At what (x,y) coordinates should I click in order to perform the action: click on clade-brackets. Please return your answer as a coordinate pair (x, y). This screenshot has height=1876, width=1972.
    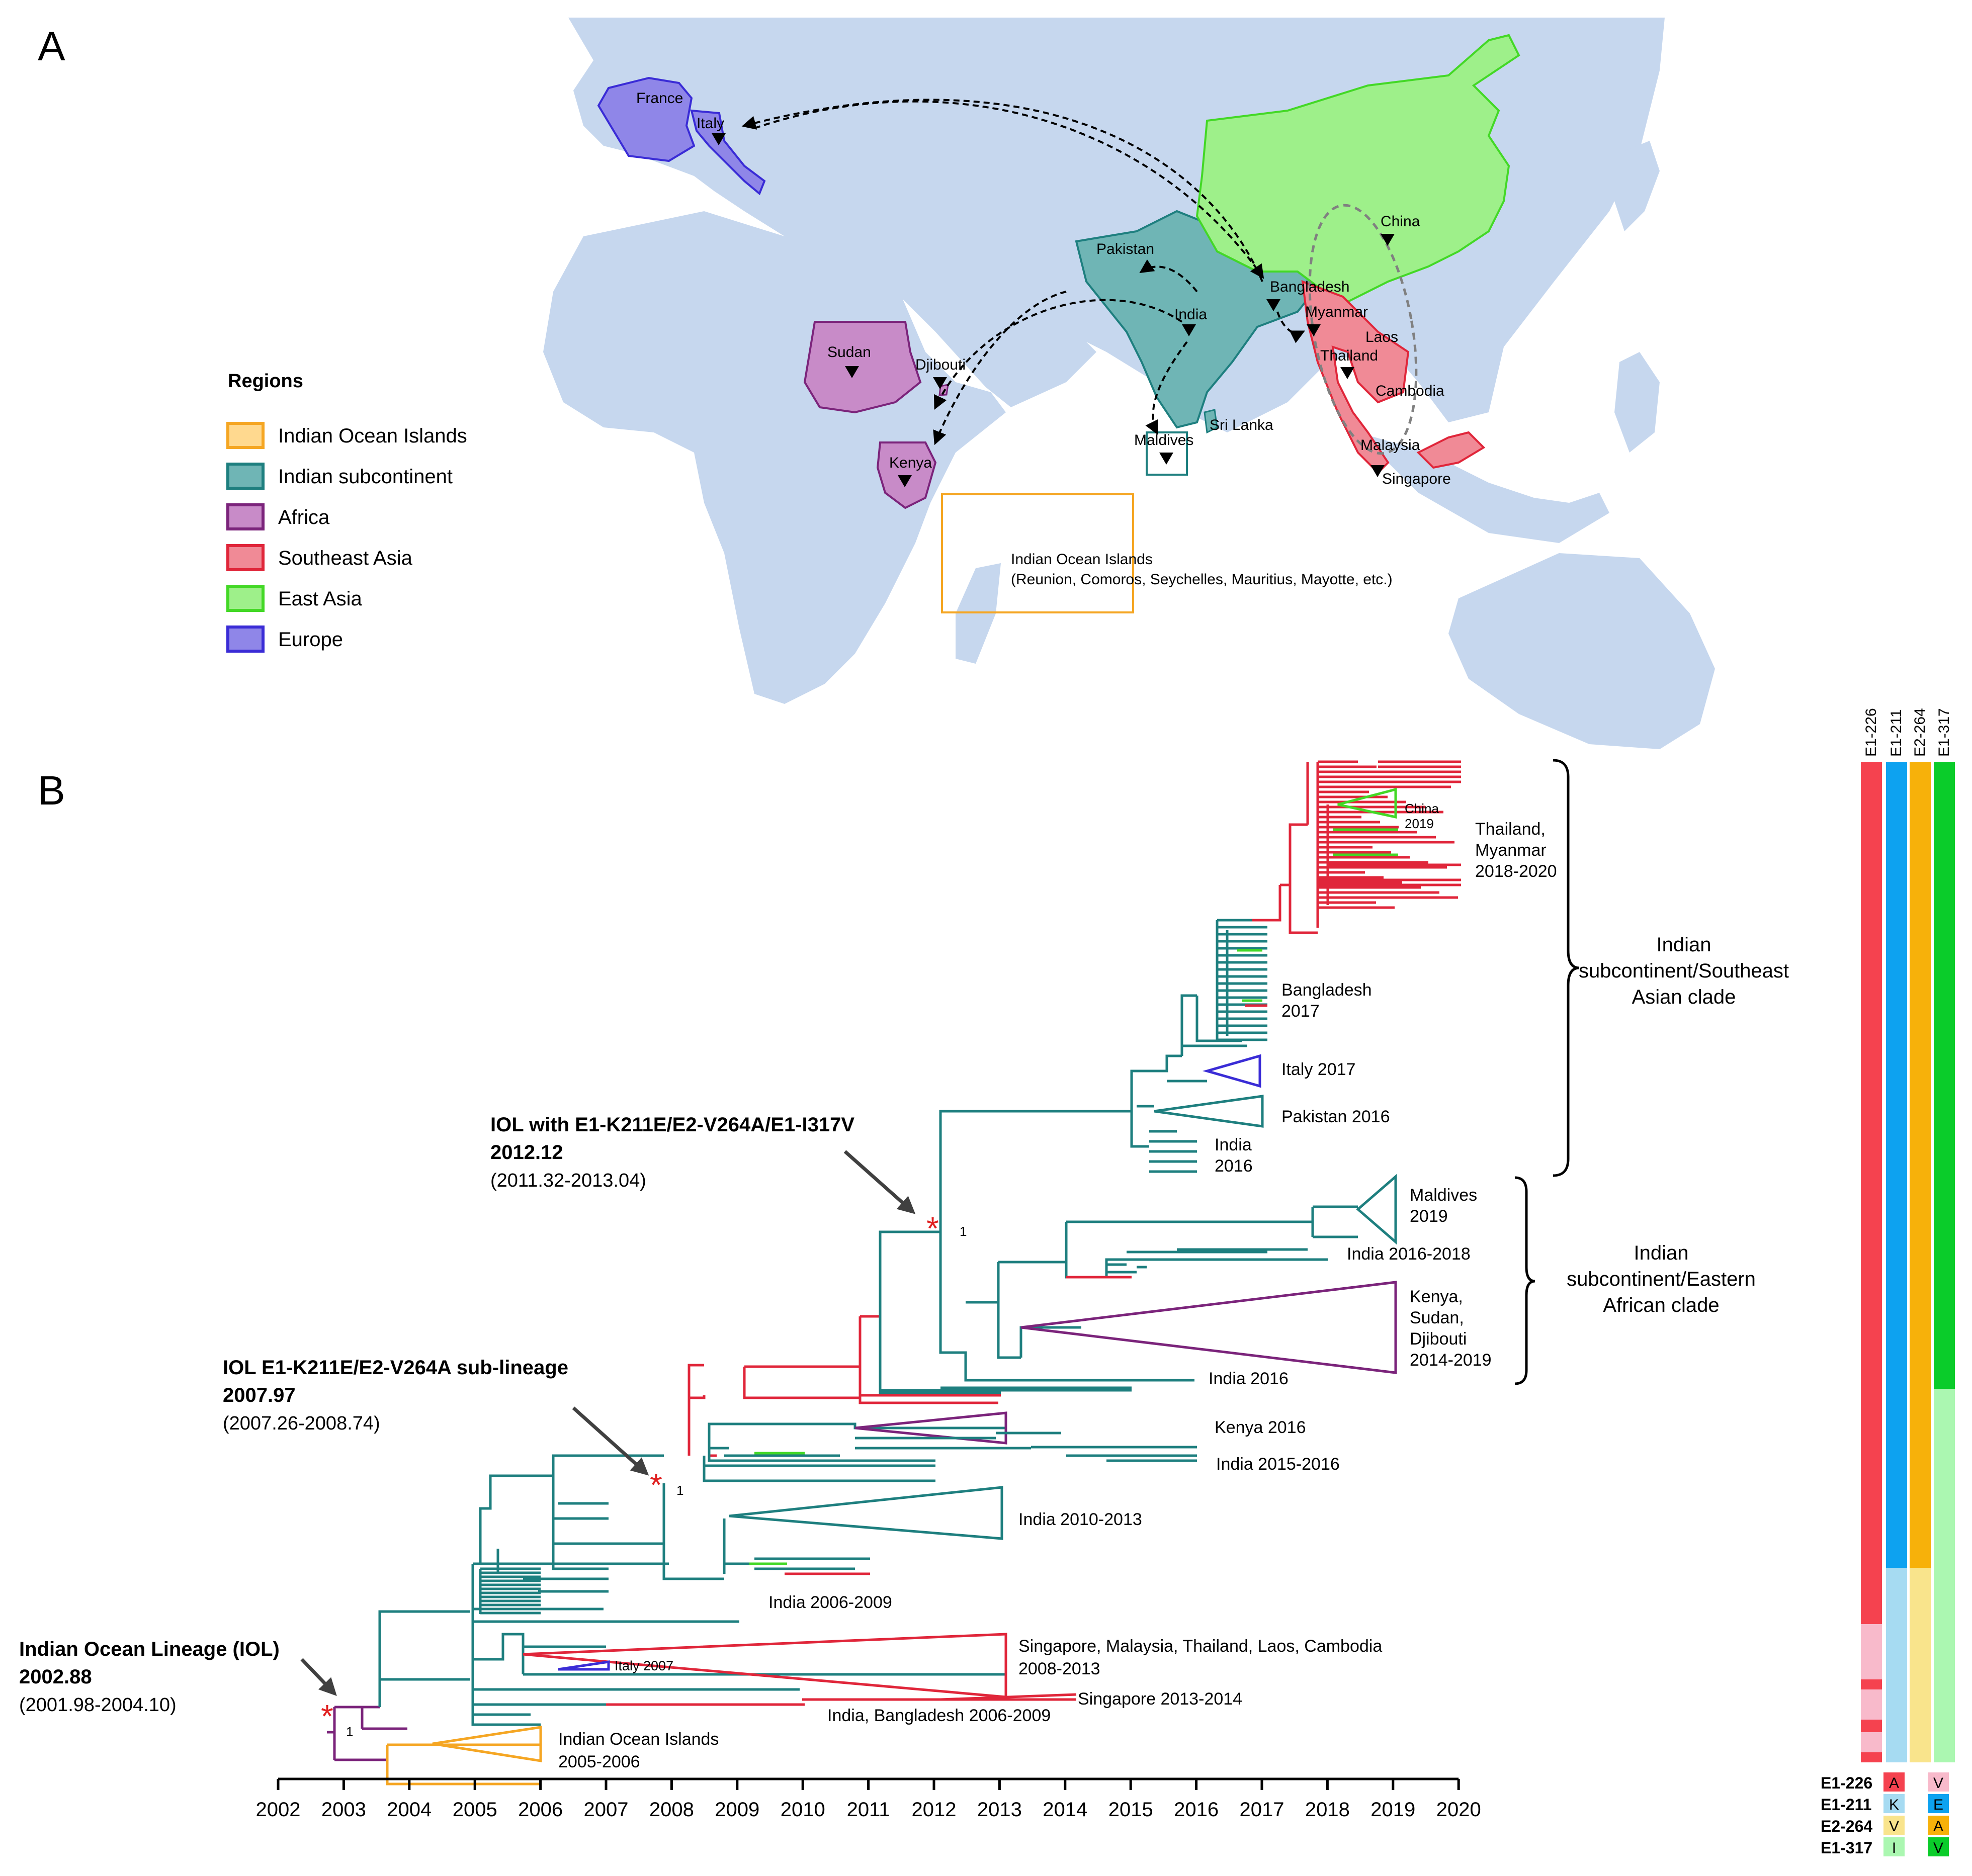
    Looking at the image, I should click on (1547, 1072).